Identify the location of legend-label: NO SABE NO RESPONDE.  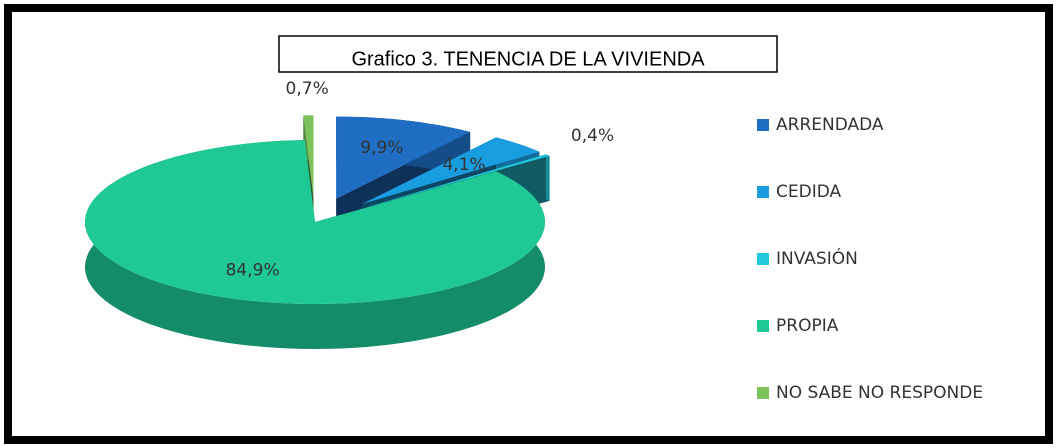
(879, 393).